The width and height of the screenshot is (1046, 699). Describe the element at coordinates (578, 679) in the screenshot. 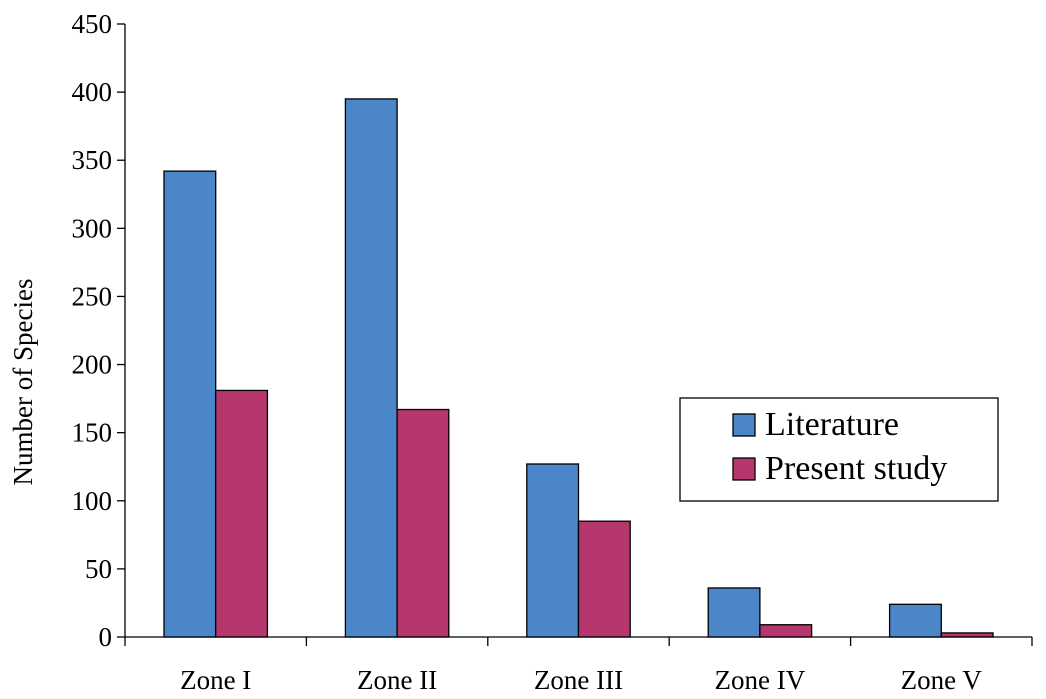

I see `x-category-label: Zone III` at that location.